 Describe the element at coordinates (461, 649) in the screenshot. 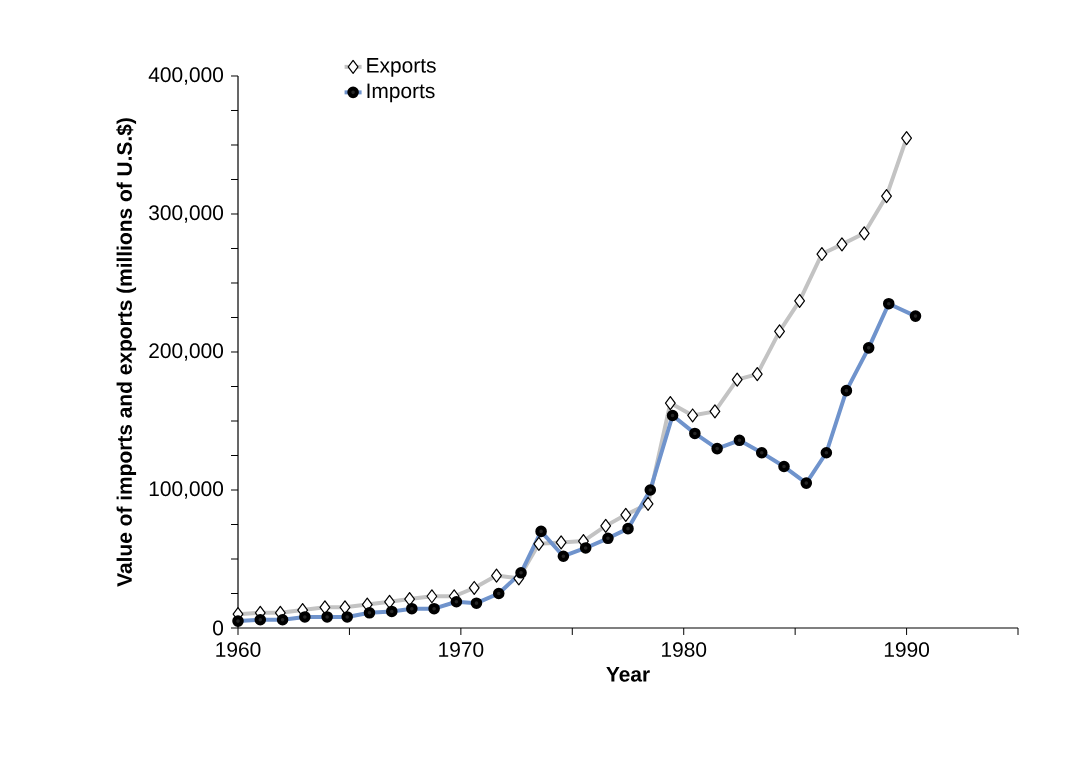

I see `x-tick-label: 1970` at that location.